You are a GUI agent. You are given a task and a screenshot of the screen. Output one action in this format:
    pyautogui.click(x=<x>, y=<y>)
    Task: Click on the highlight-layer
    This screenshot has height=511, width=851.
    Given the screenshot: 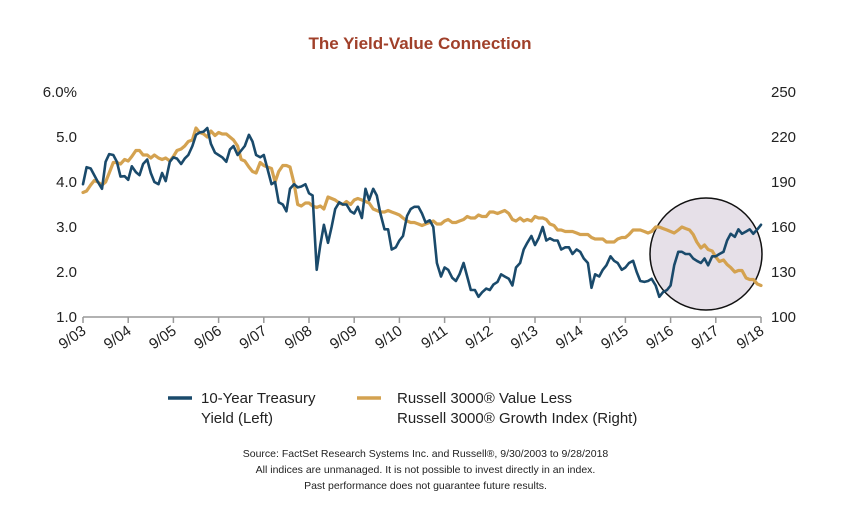 What is the action you would take?
    pyautogui.click(x=706, y=254)
    